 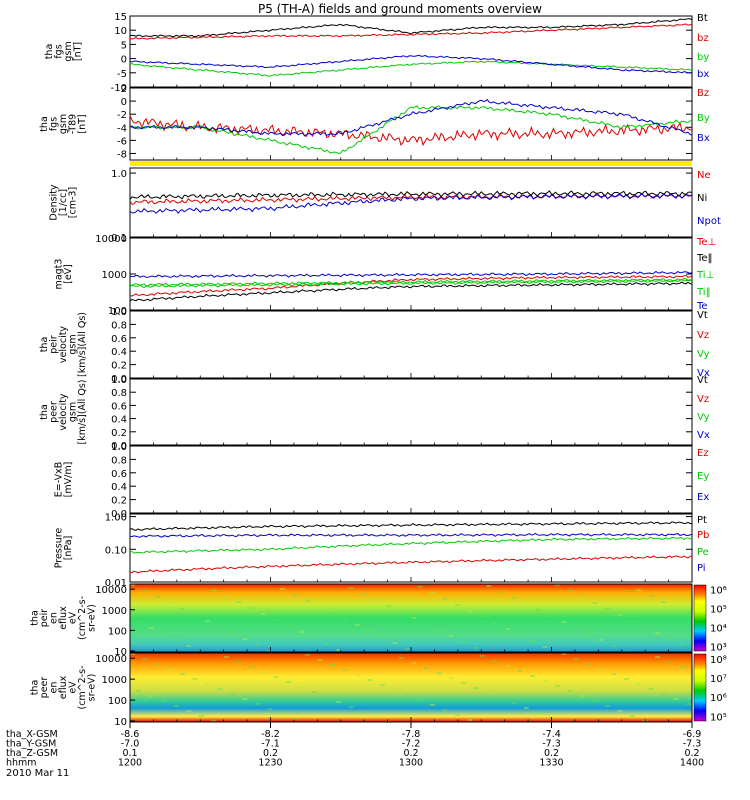 What do you see at coordinates (119, 514) in the screenshot?
I see `y-tick-label: 0.0` at bounding box center [119, 514].